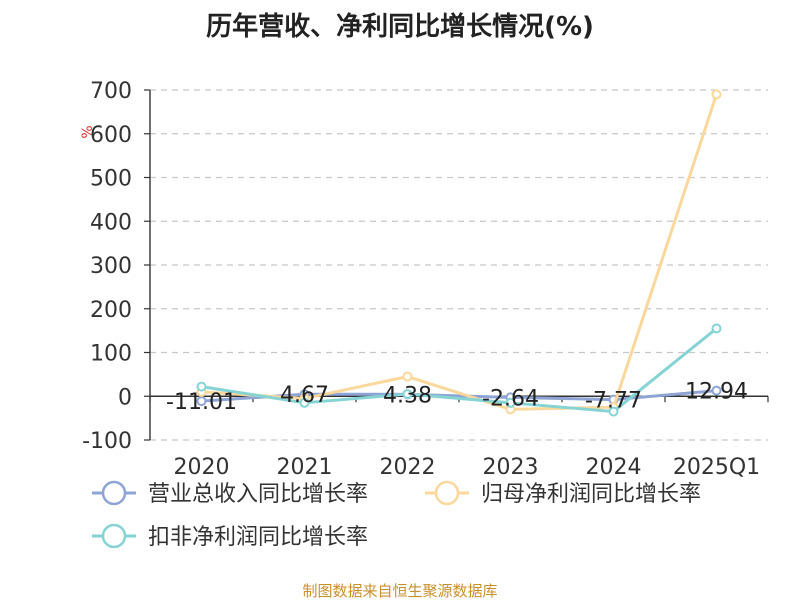 The width and height of the screenshot is (800, 601). What do you see at coordinates (258, 537) in the screenshot?
I see `legend-label: 扣非净利润同比增长率` at bounding box center [258, 537].